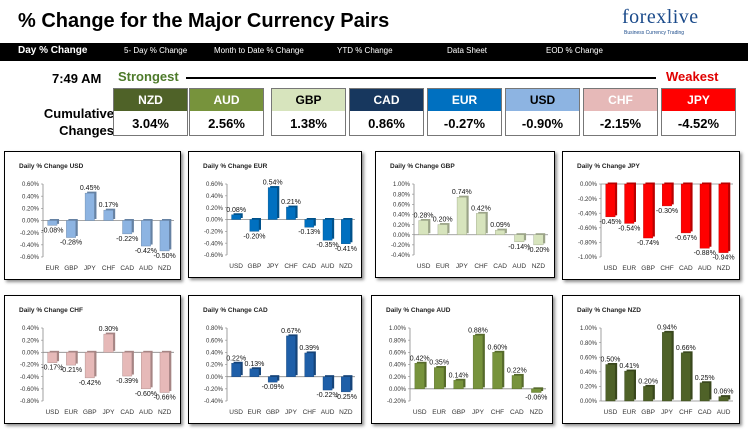  What do you see at coordinates (620, 112) in the screenshot?
I see `tile-chf: CHF -2.15%` at bounding box center [620, 112].